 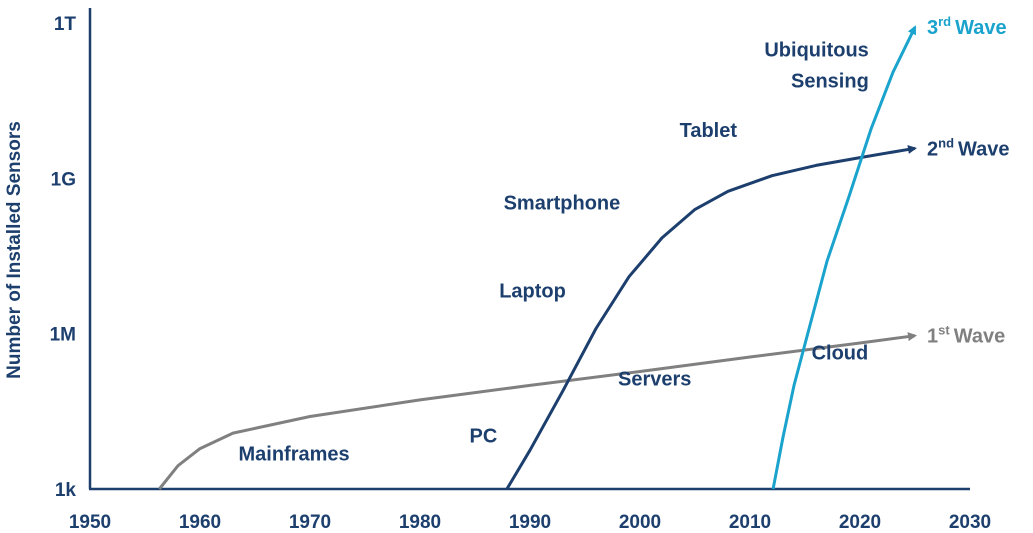 What do you see at coordinates (968, 181) in the screenshot?
I see `wave-labels: 1st Wave 2nd Wave 3rd Wave` at bounding box center [968, 181].